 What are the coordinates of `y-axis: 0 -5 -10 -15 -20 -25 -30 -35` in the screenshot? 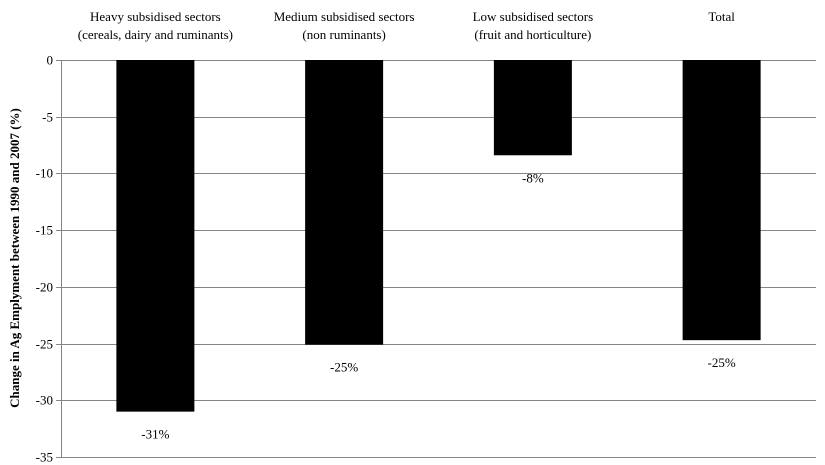 It's located at (49, 259).